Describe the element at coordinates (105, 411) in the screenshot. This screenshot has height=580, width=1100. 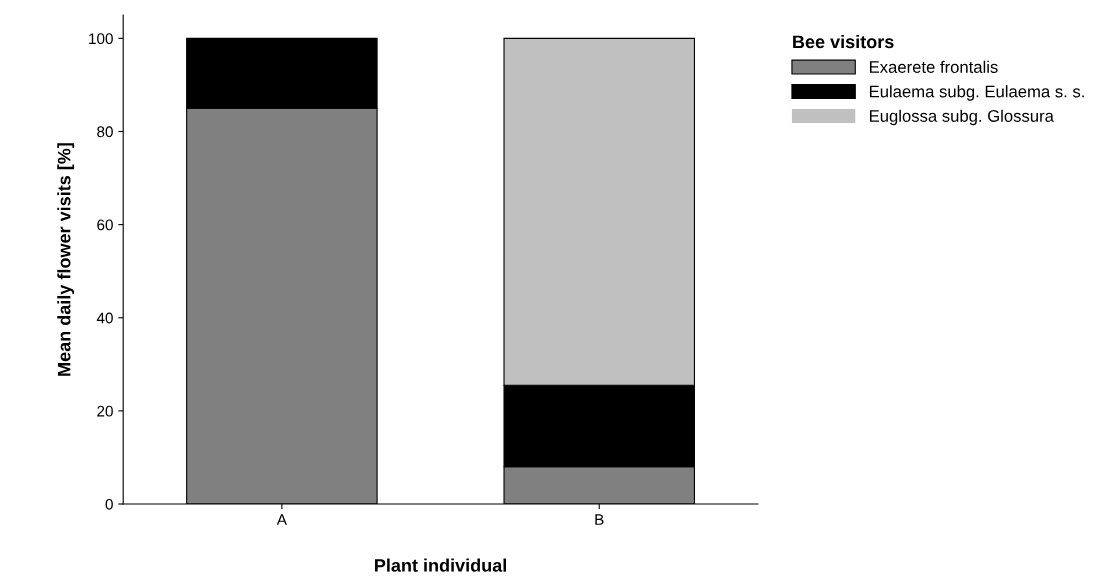
I see `y-tick-label: 20` at that location.